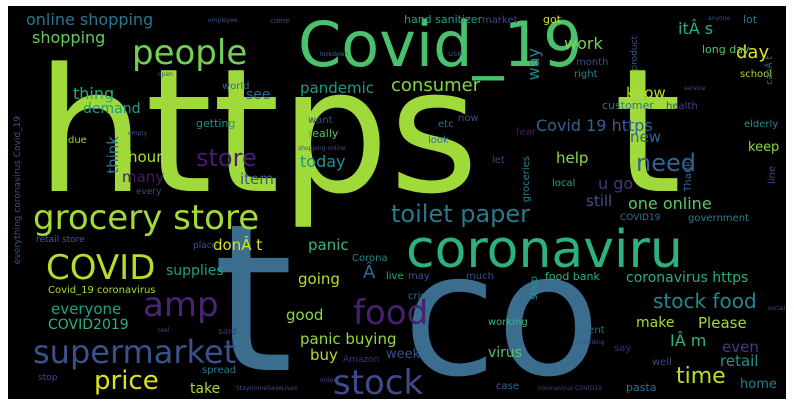  I want to click on word-hoarding: hoarding, so click(591, 342).